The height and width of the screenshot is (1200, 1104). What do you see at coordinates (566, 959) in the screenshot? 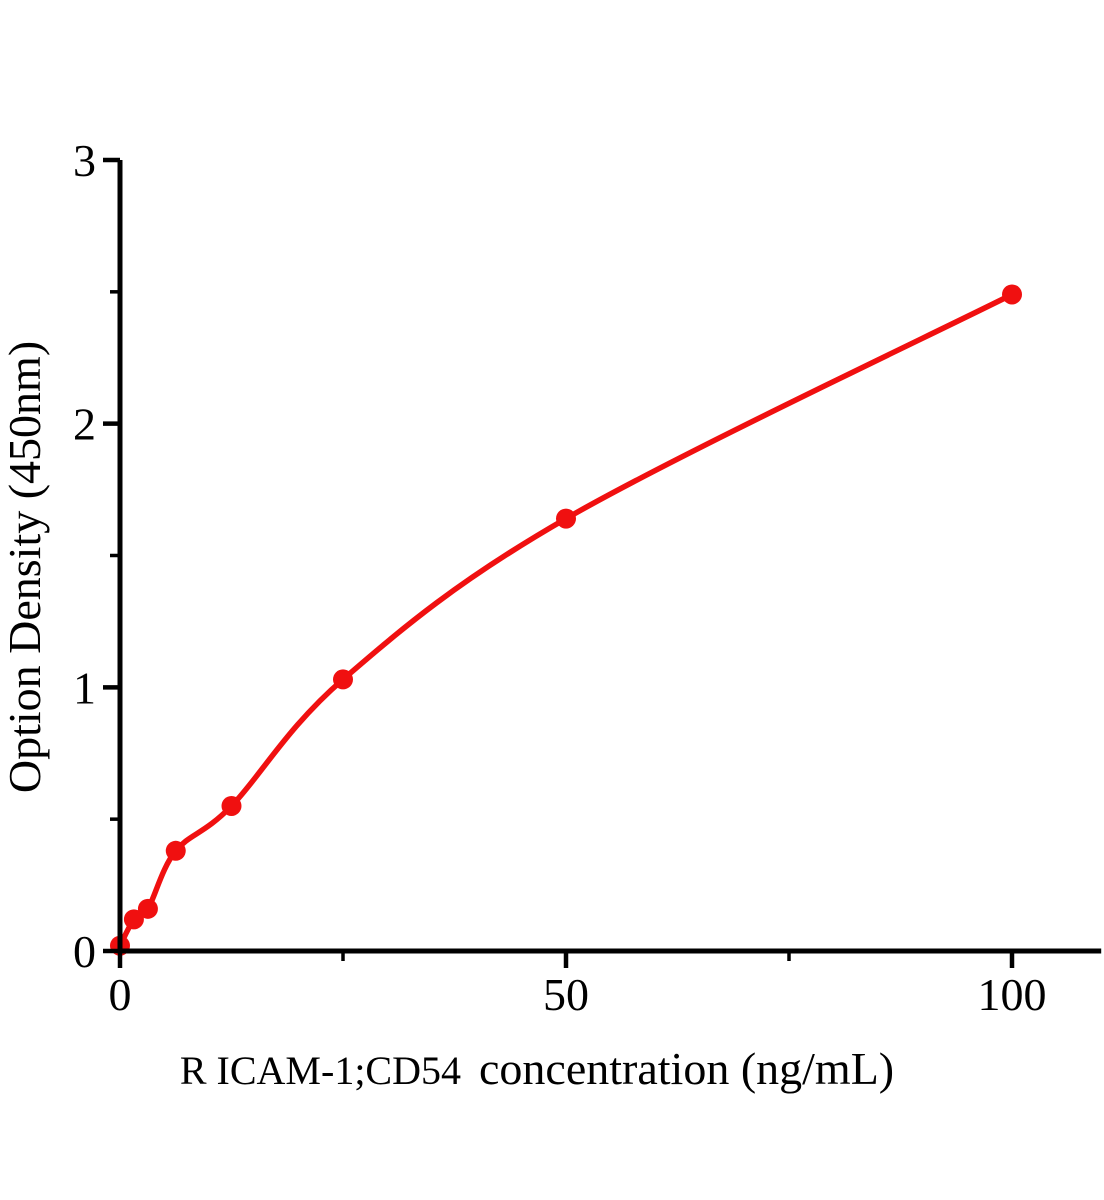
I see `x-axis-ticks` at bounding box center [566, 959].